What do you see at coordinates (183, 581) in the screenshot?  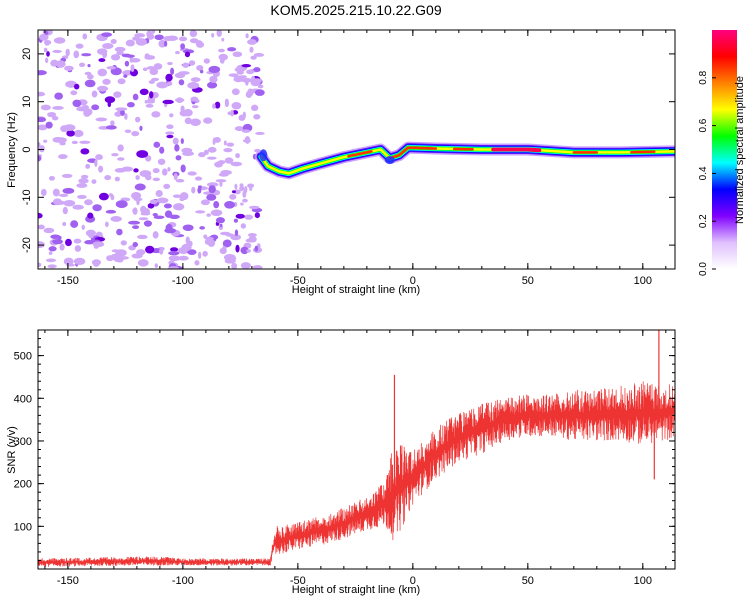 I see `snr-x-tick-label: -100` at bounding box center [183, 581].